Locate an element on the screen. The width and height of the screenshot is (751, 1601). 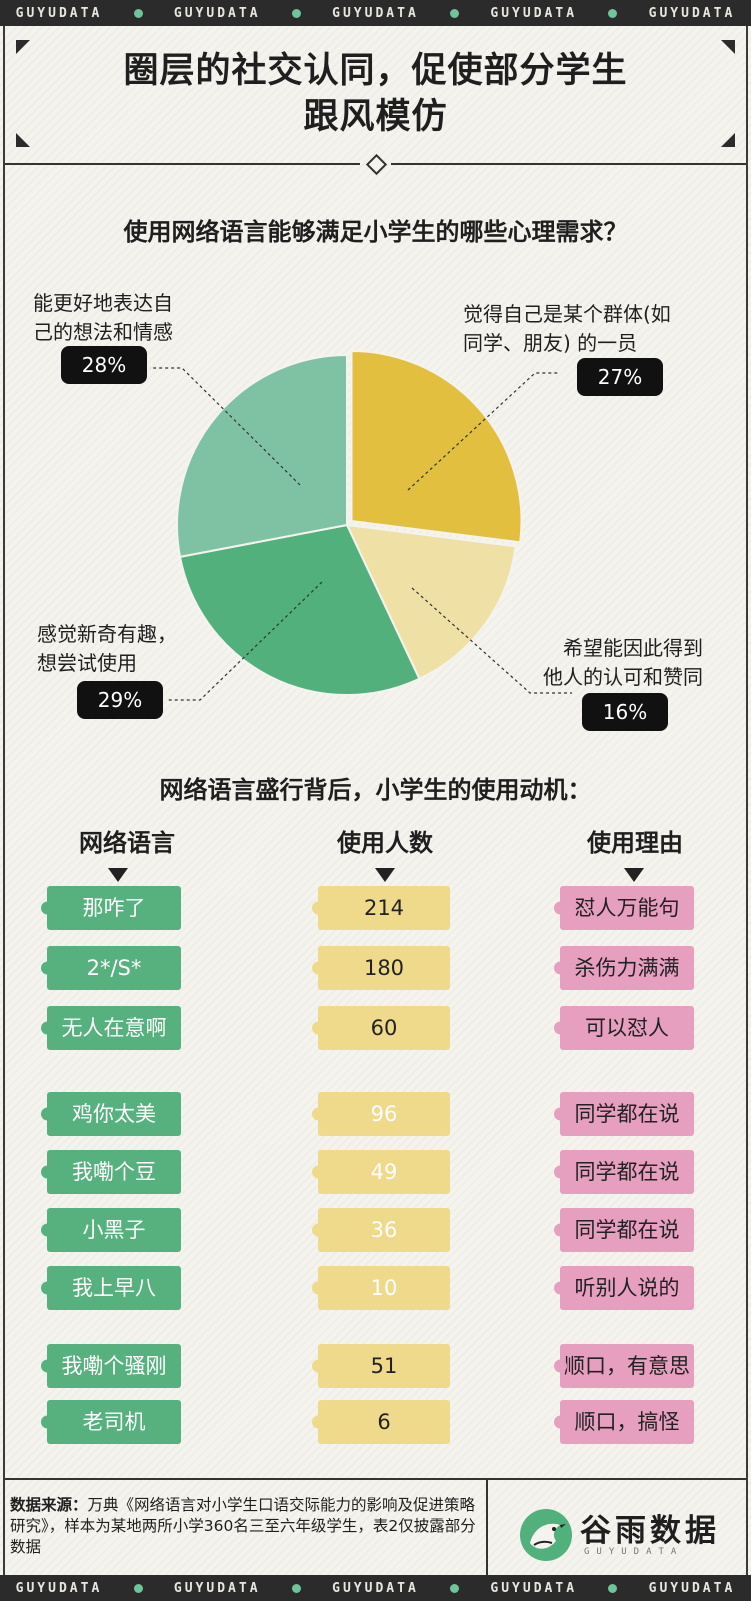
table-question: 网络语言盛行背后，小学生的使用动机： is located at coordinates (375, 790).